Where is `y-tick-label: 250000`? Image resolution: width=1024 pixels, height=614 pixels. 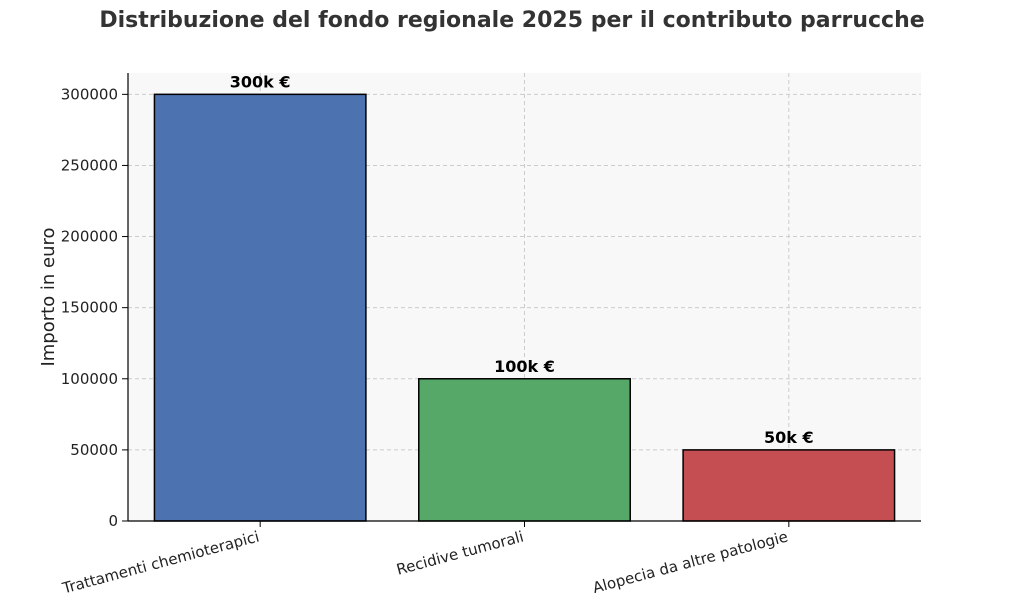 y-tick-label: 250000 is located at coordinates (89, 165).